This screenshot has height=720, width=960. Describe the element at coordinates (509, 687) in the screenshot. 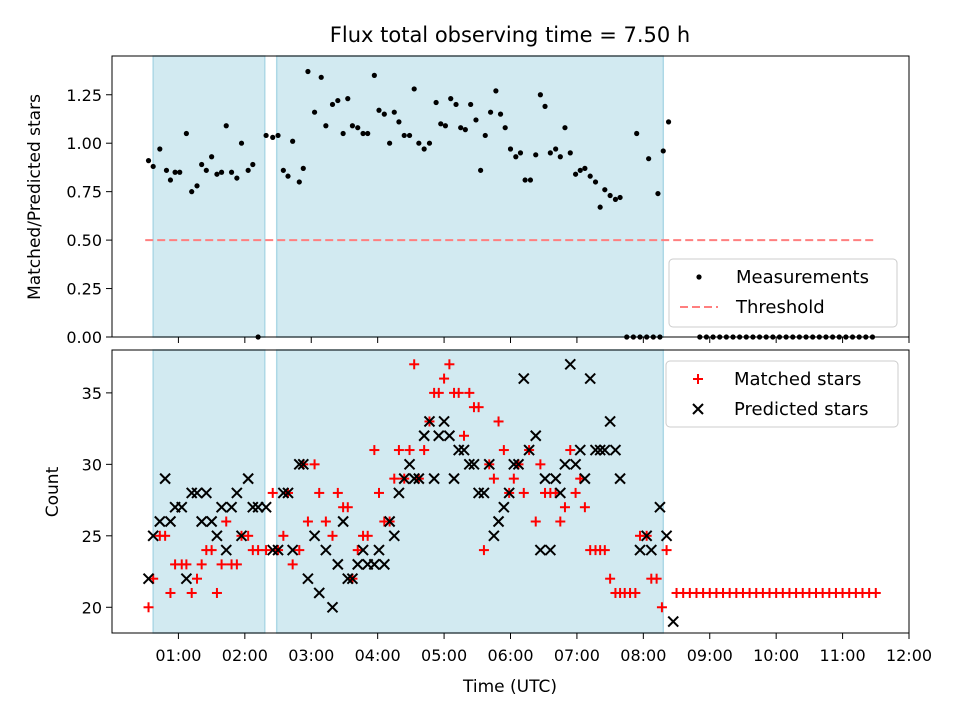

I see `x-axis-label: Time (UTC)` at that location.